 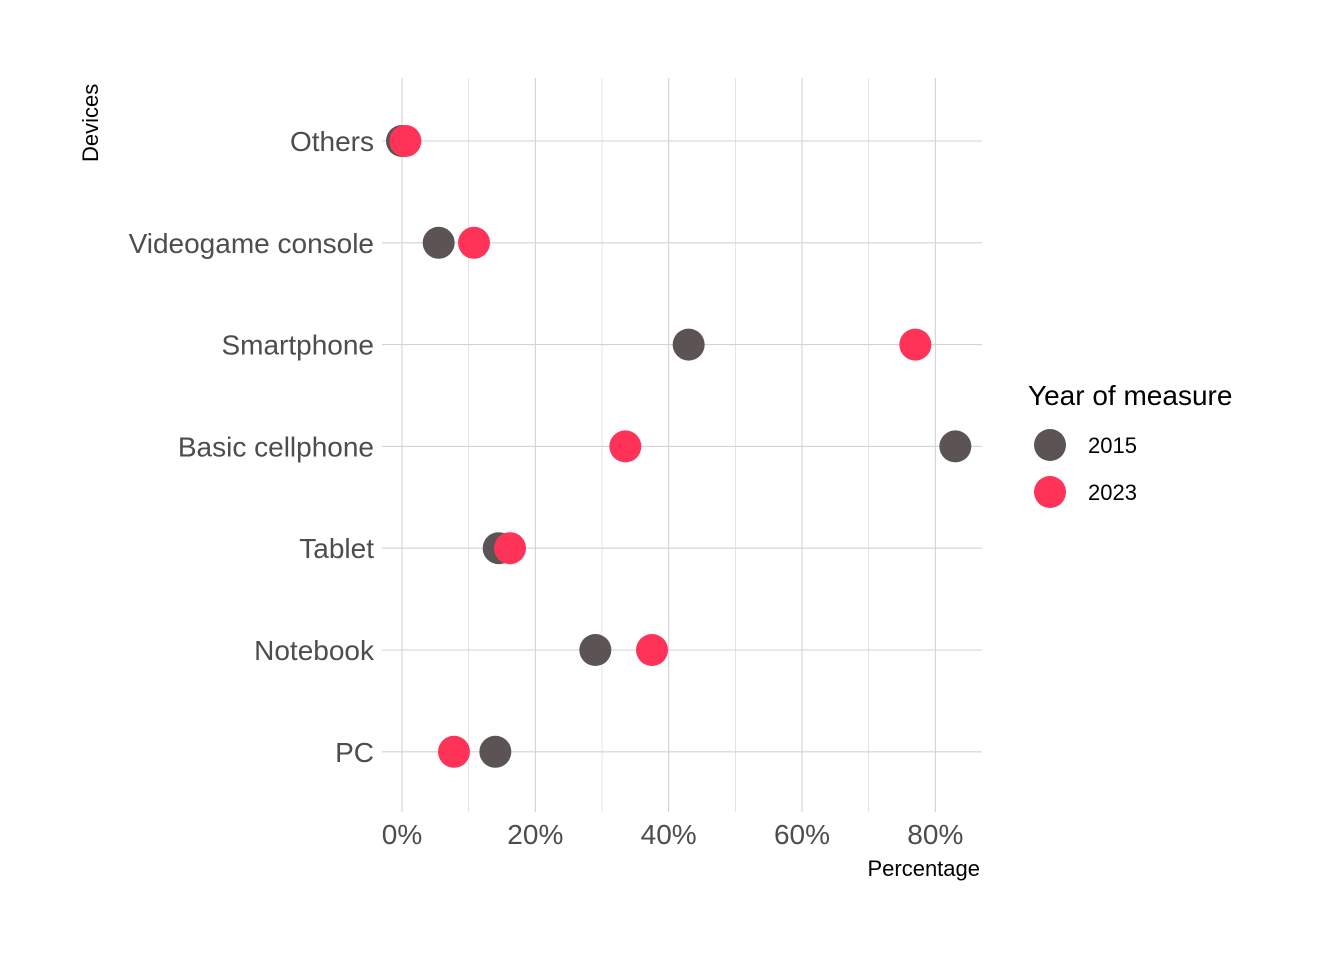 I want to click on data-point-2015-smartphone, so click(x=688, y=344).